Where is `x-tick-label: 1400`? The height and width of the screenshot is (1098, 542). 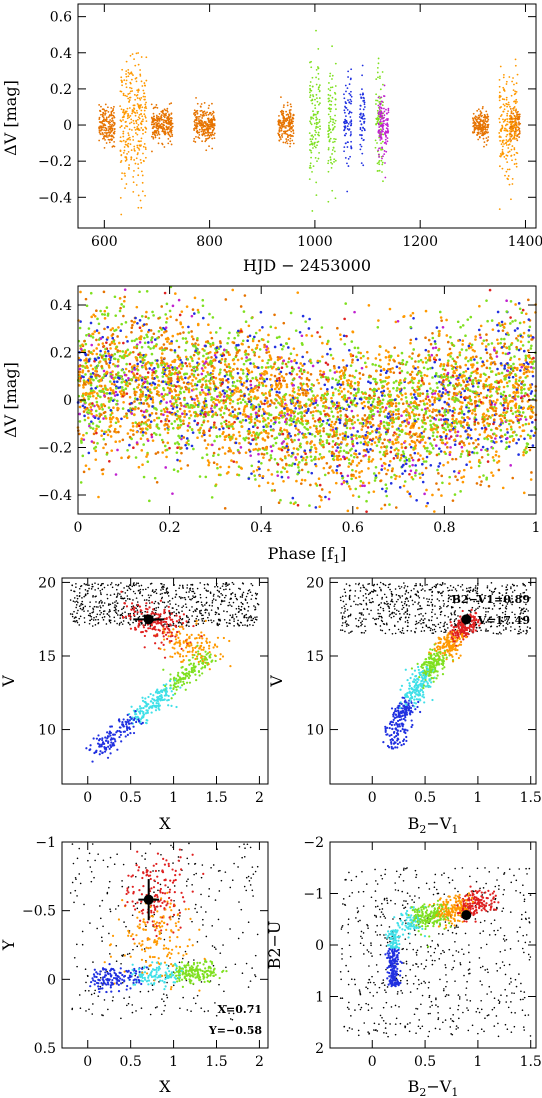 x-tick-label: 1400 is located at coordinates (525, 242).